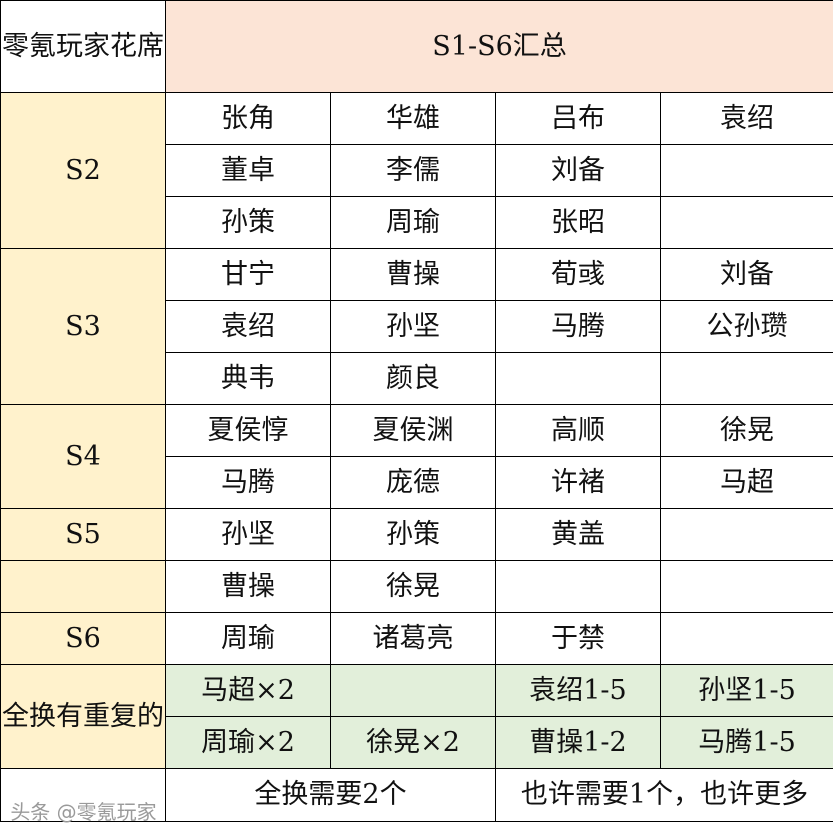 The height and width of the screenshot is (836, 833). I want to click on season-label: S6, so click(83, 638).